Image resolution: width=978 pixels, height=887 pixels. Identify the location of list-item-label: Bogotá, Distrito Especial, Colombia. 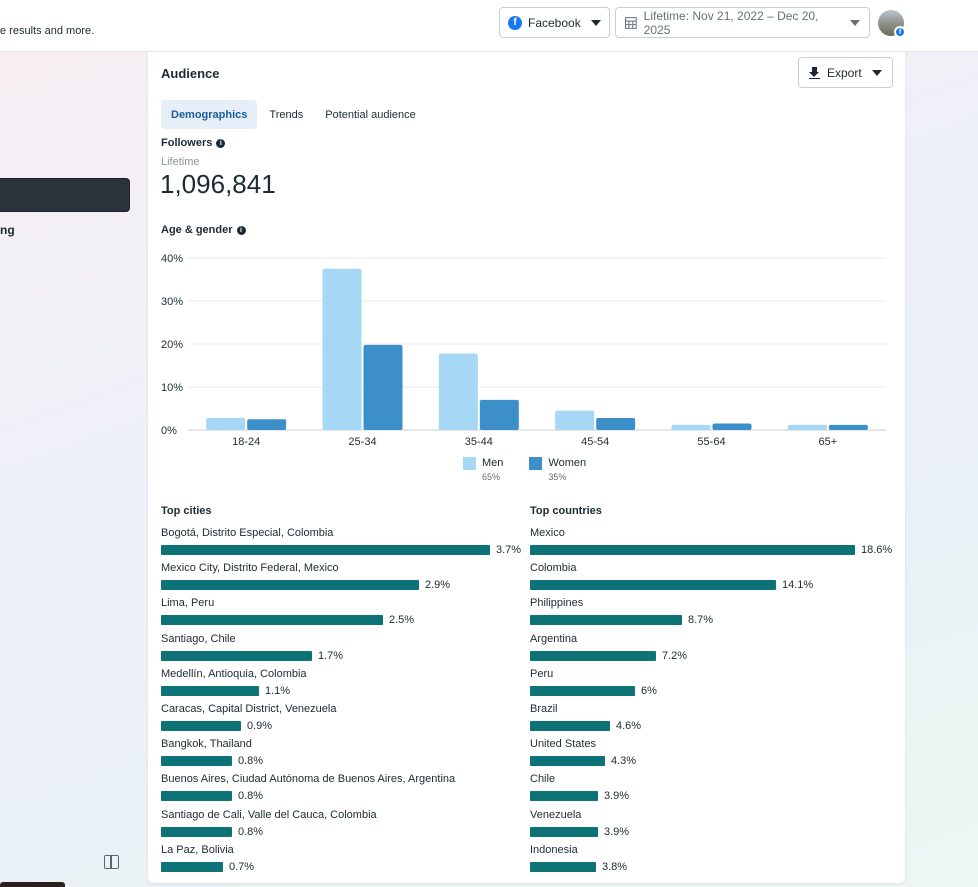
(247, 533).